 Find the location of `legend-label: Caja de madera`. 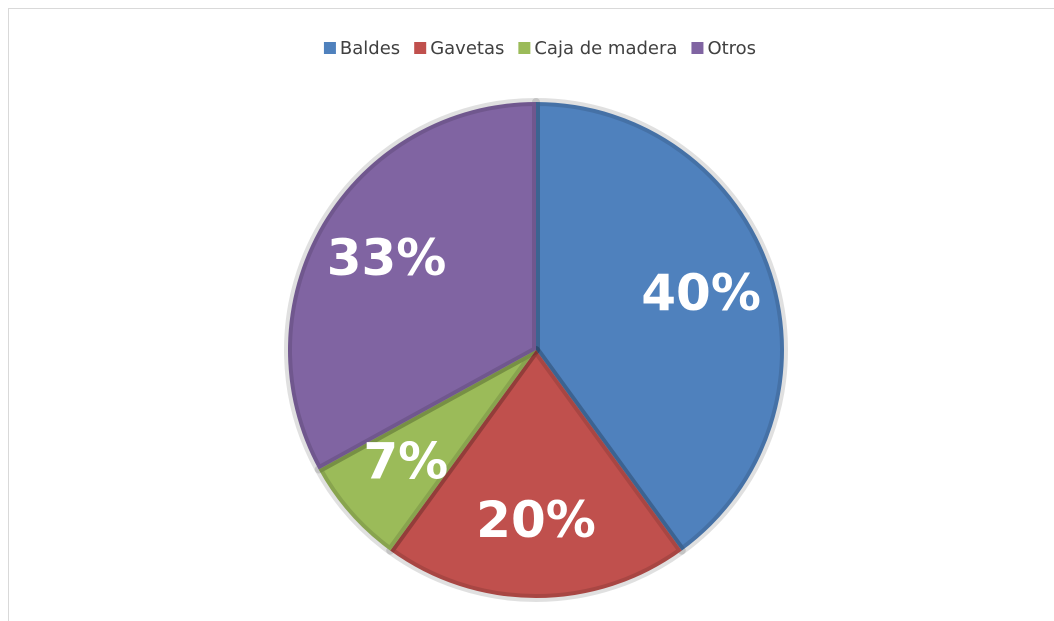

legend-label: Caja de madera is located at coordinates (605, 48).